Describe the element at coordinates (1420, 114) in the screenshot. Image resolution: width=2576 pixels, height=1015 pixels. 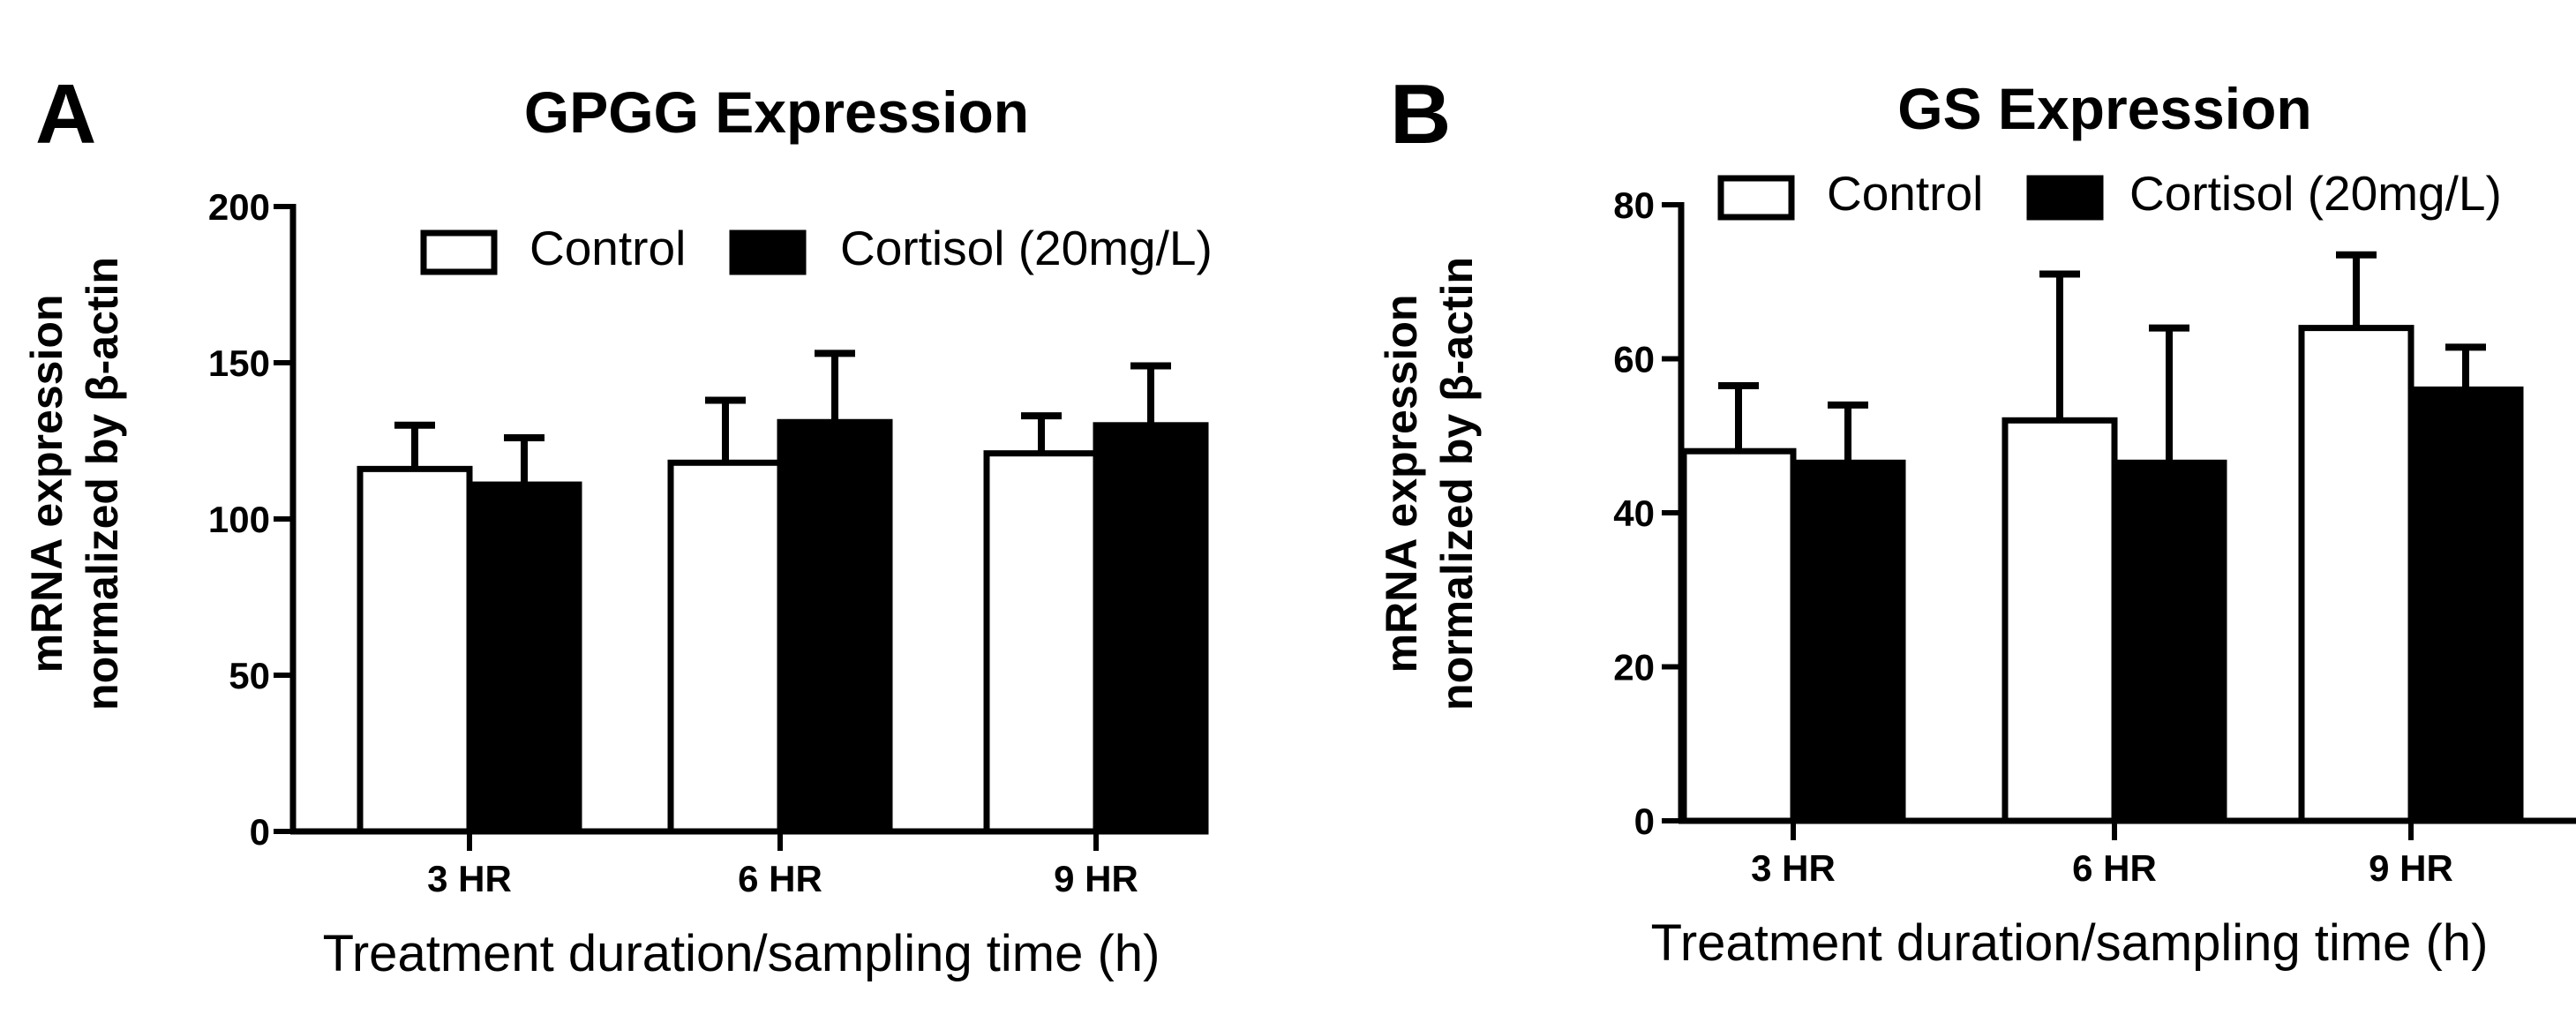
I see `panel-letter-b: B` at that location.